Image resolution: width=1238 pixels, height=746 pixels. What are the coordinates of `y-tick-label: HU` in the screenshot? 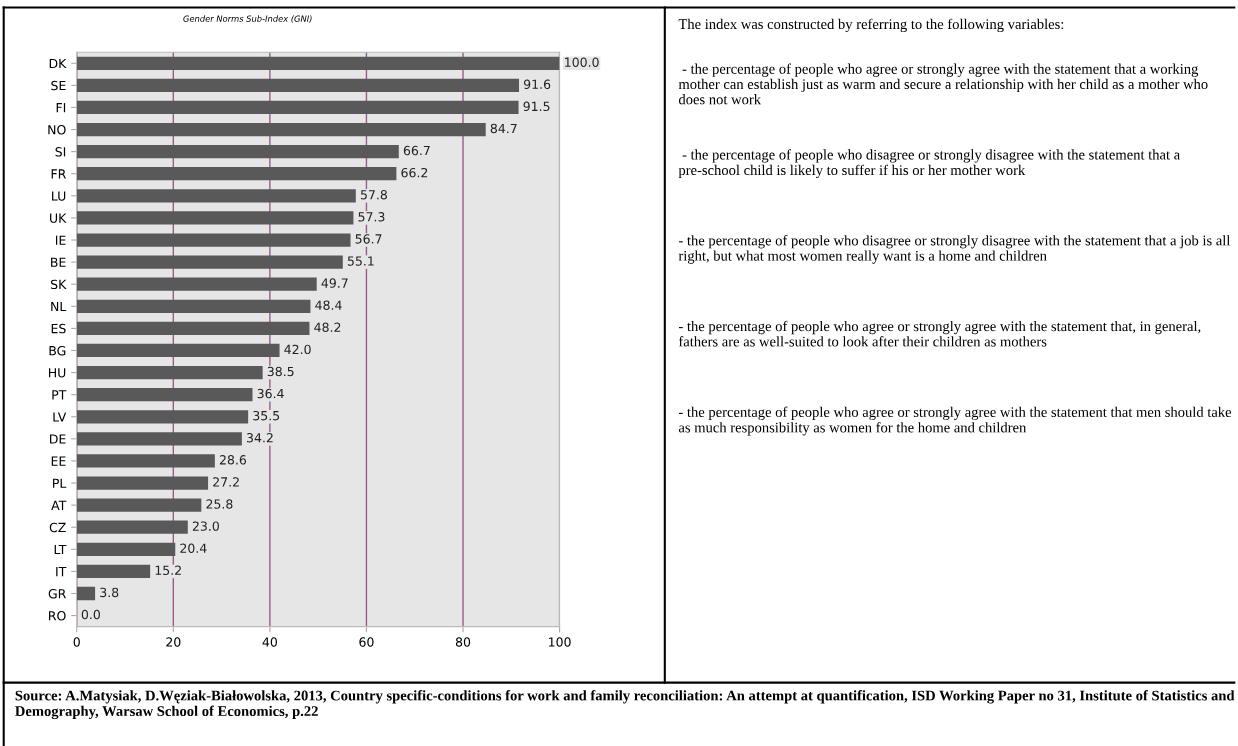 It's located at (57, 373).